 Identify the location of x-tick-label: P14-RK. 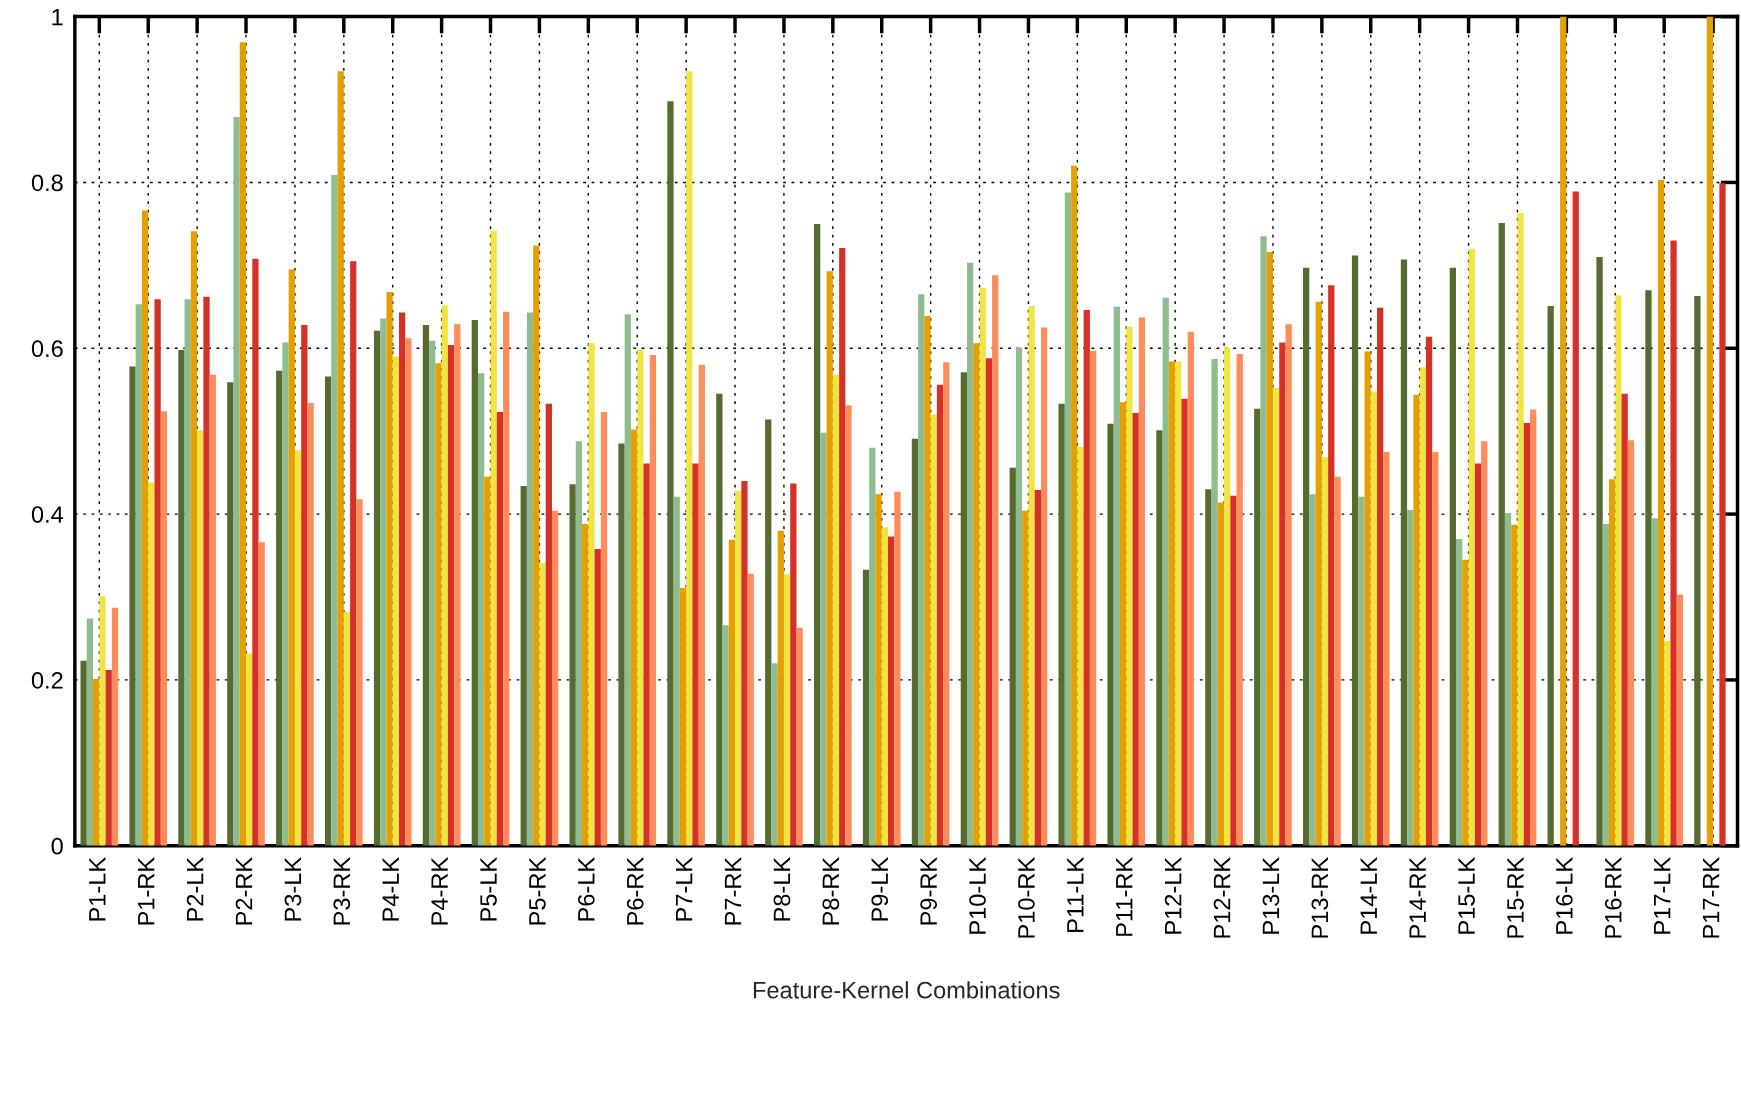
(1417, 897).